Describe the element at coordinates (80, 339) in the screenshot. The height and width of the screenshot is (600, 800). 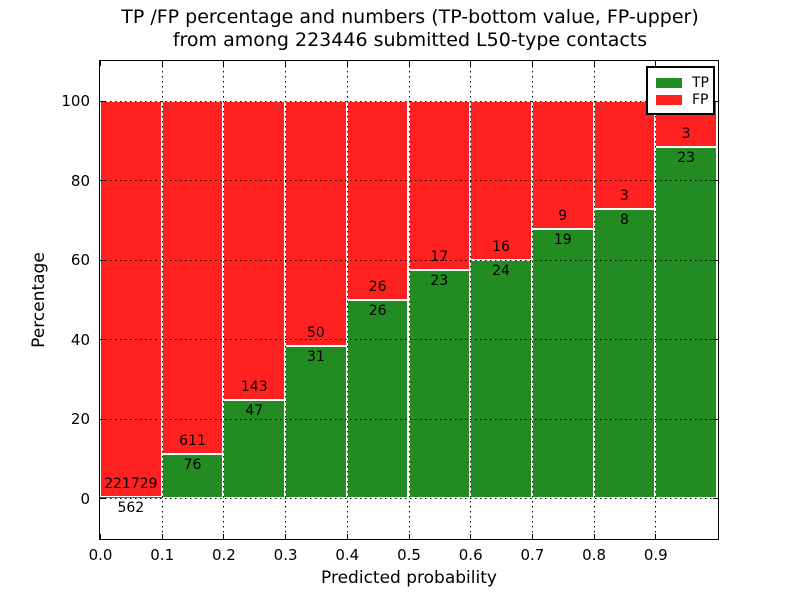
I see `y-tick-label: 40` at that location.